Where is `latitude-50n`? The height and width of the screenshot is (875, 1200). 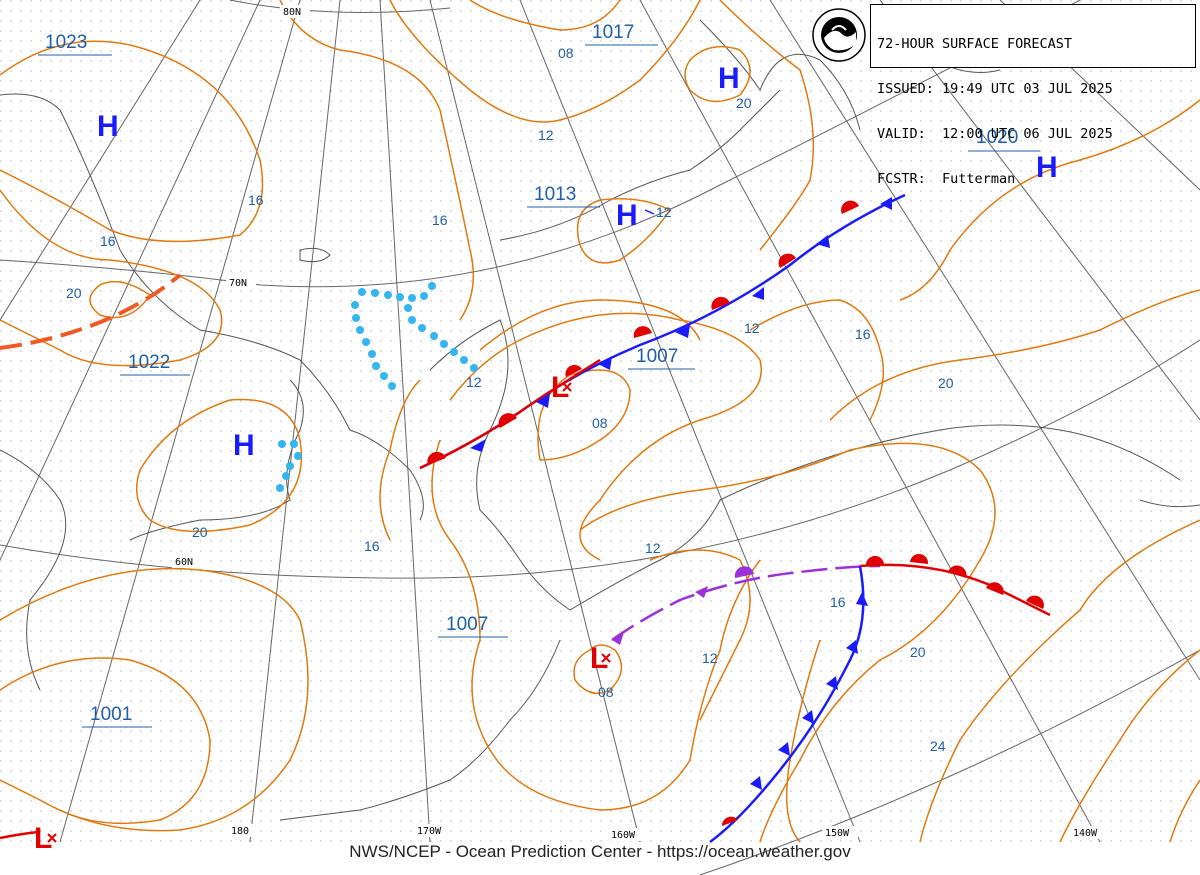 latitude-50n is located at coordinates (949, 762).